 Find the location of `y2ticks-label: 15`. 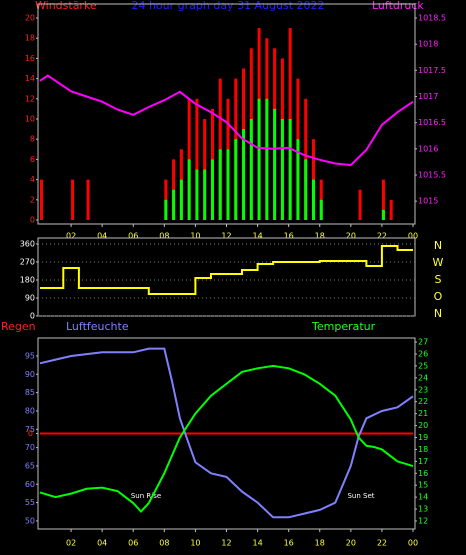

y2ticks-label: 15 is located at coordinates (423, 485).